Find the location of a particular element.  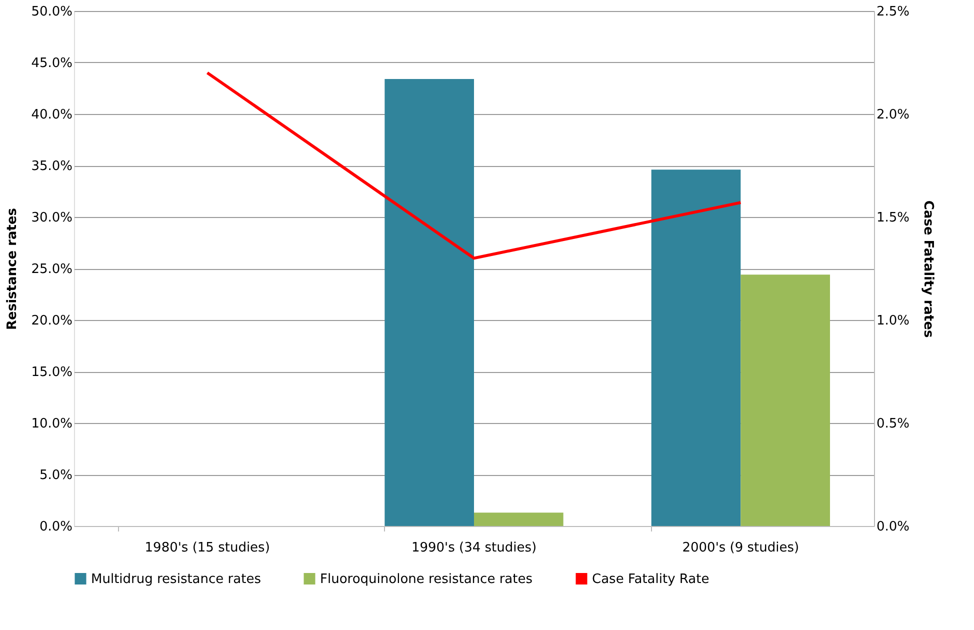

x-tick-label: 2000's (9 studies) is located at coordinates (741, 548).